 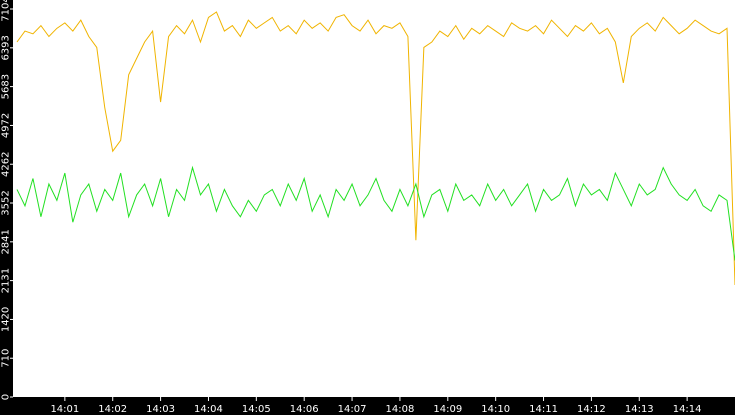 What do you see at coordinates (352, 409) in the screenshot?
I see `x-tick-label: 14:07` at bounding box center [352, 409].